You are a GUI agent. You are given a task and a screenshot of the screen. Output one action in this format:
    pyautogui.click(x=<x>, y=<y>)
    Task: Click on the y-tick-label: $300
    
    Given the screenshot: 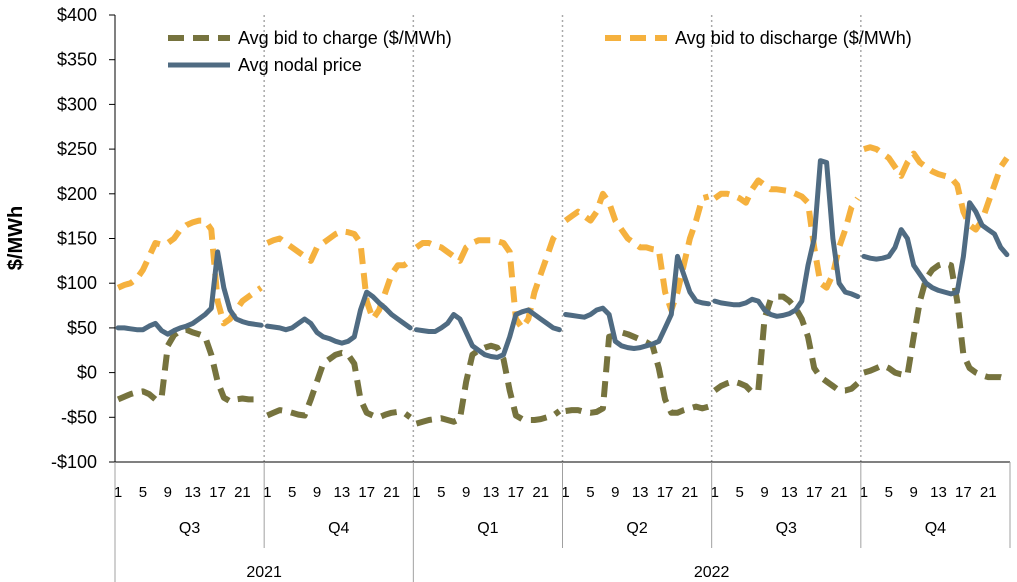 What is the action you would take?
    pyautogui.click(x=77, y=104)
    